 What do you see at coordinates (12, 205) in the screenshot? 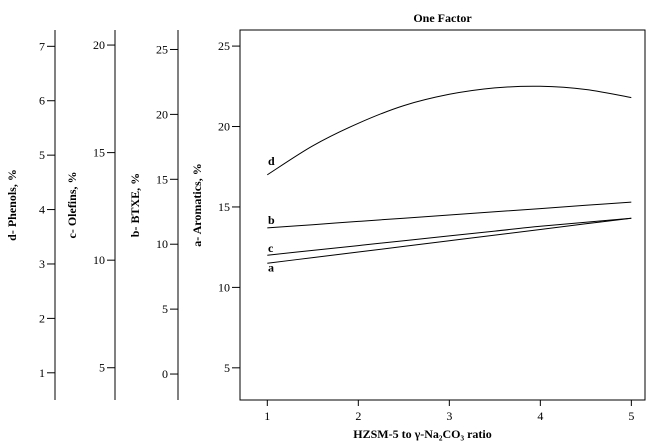
I see `phenols-axis-title: d- Phenols, %` at bounding box center [12, 205].